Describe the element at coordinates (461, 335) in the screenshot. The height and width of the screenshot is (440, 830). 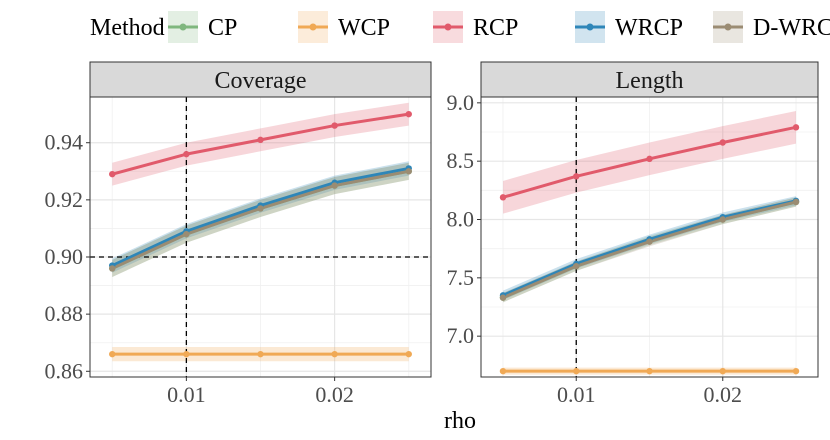
I see `y-tick-label: 7.0` at that location.